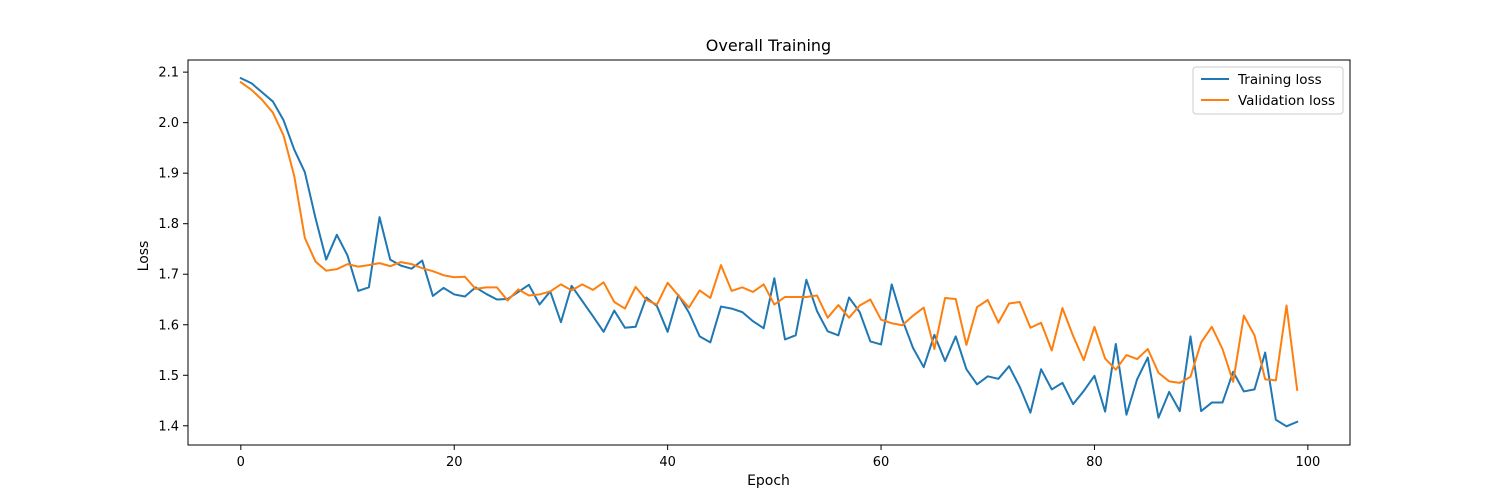 This screenshot has width=1500, height=500. I want to click on y-tick-label: 1.6, so click(168, 325).